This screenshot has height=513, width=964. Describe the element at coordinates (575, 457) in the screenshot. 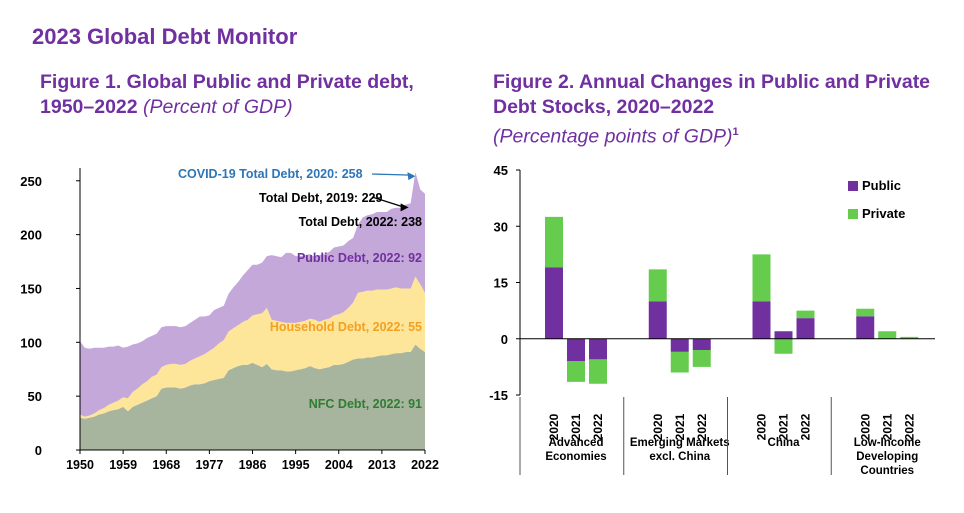

I see `group-label: Economies` at that location.